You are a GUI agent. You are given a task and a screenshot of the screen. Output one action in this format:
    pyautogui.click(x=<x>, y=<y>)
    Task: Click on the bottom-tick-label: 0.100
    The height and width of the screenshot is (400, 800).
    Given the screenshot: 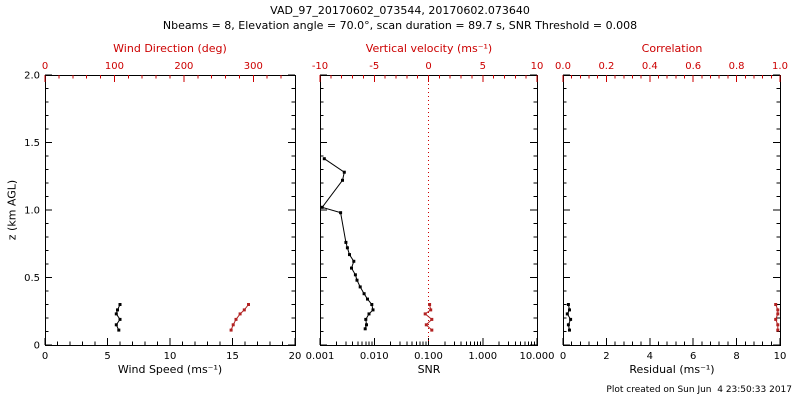 What is the action you would take?
    pyautogui.click(x=428, y=356)
    